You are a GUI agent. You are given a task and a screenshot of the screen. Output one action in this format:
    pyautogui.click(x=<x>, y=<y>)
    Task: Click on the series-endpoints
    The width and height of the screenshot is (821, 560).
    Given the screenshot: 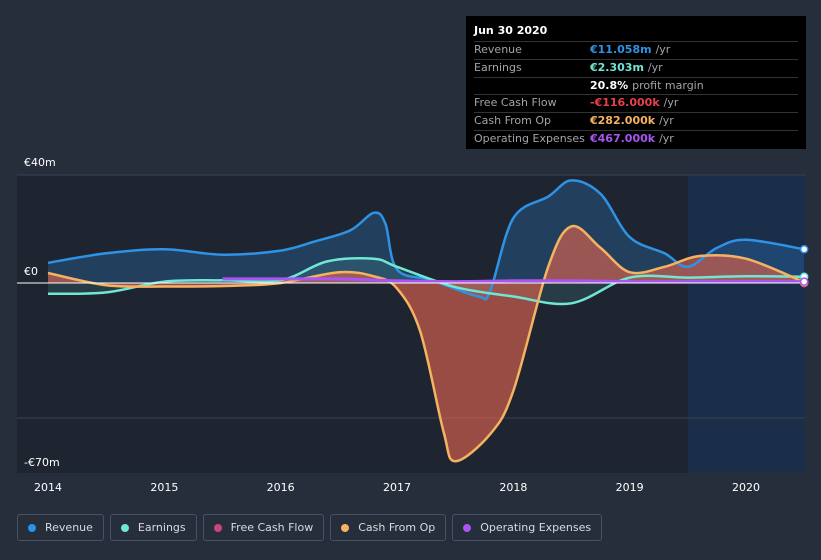 What is the action you would take?
    pyautogui.click(x=804, y=266)
    